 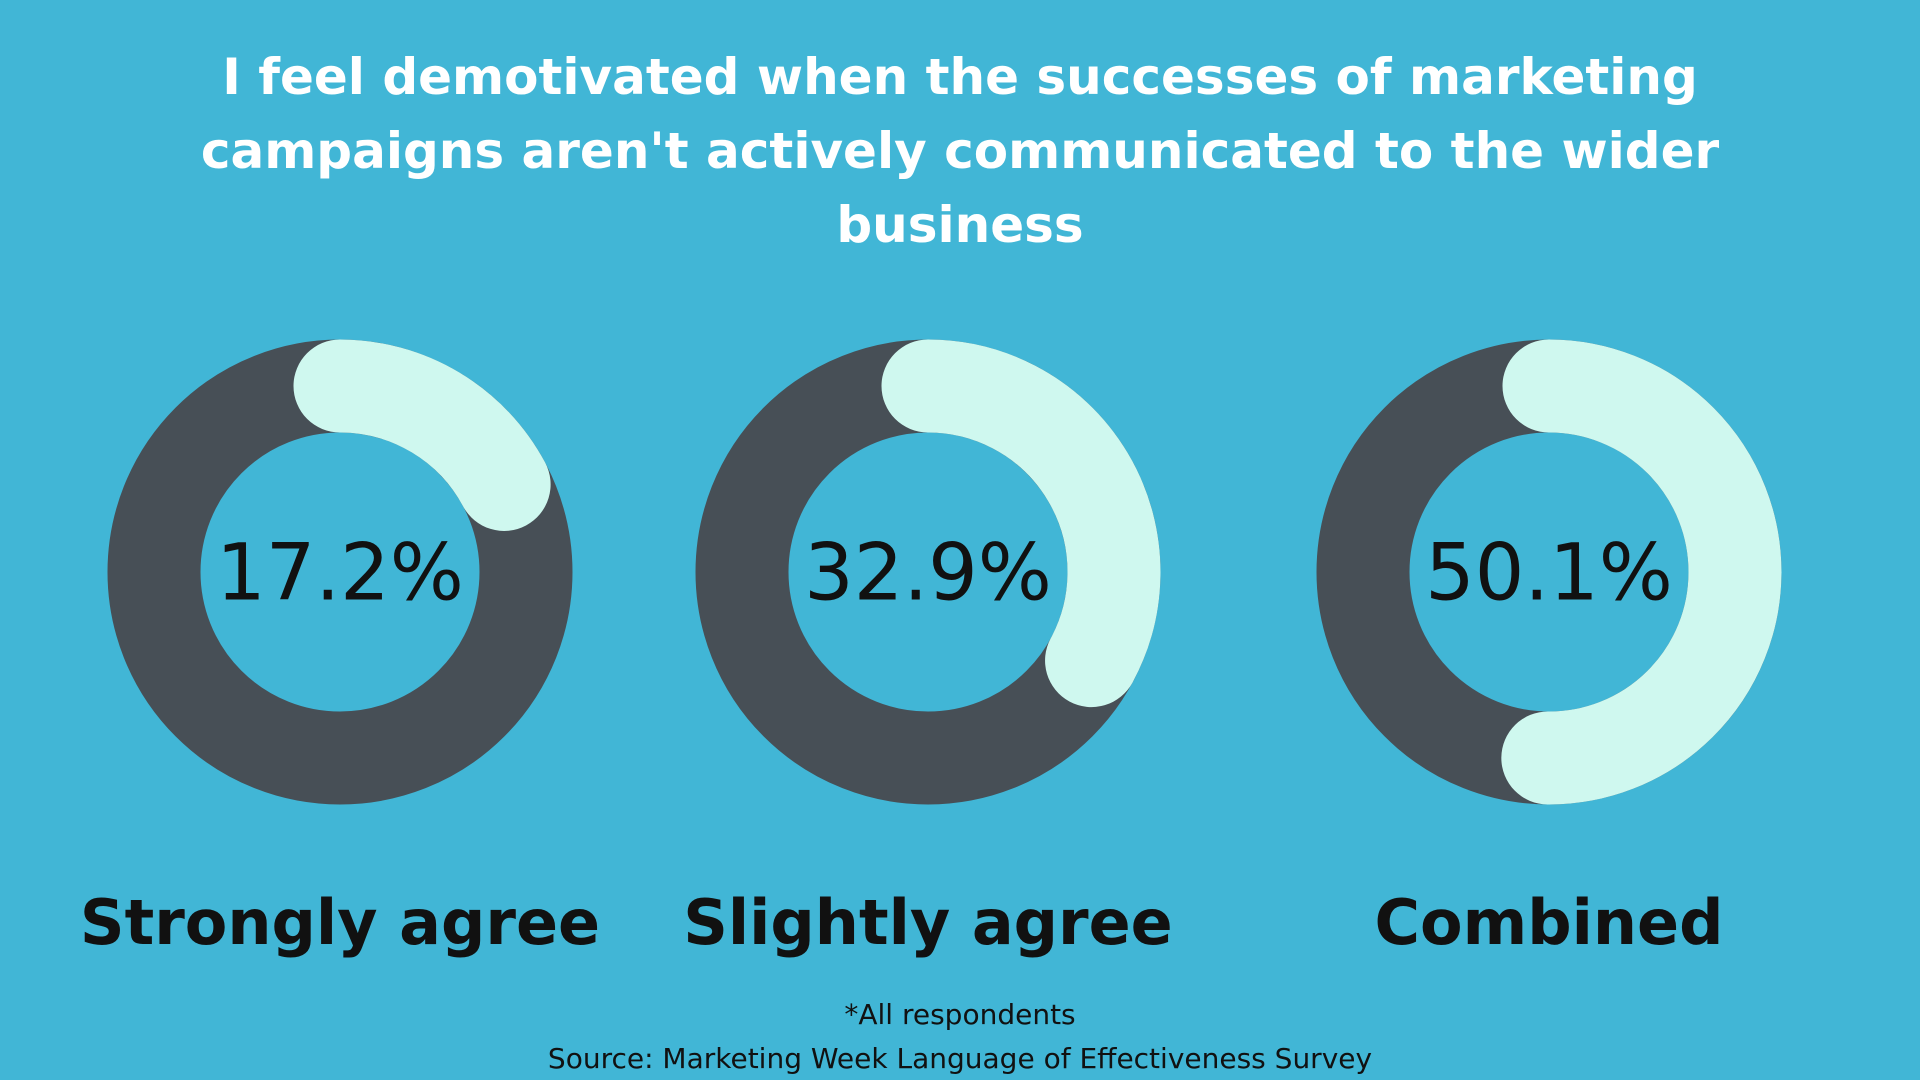 I want to click on value-label: 17.2%, so click(x=340, y=573).